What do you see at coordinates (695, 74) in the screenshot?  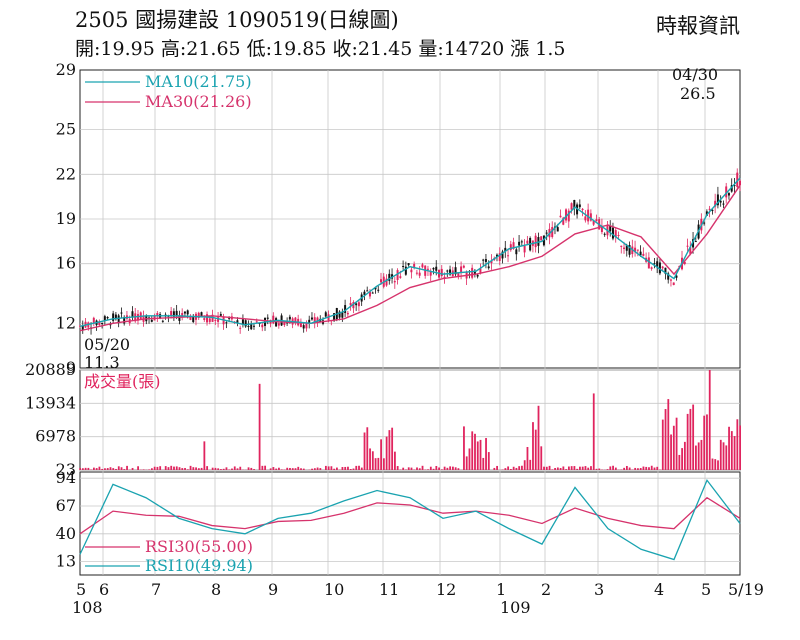 I see `annotation-high-date: 04/30` at bounding box center [695, 74].